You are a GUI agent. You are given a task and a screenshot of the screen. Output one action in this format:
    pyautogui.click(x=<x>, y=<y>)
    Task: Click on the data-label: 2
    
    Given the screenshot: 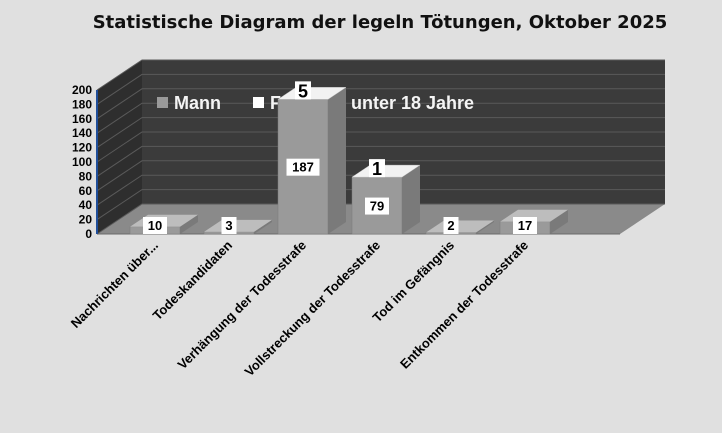 What is the action you would take?
    pyautogui.click(x=450, y=225)
    